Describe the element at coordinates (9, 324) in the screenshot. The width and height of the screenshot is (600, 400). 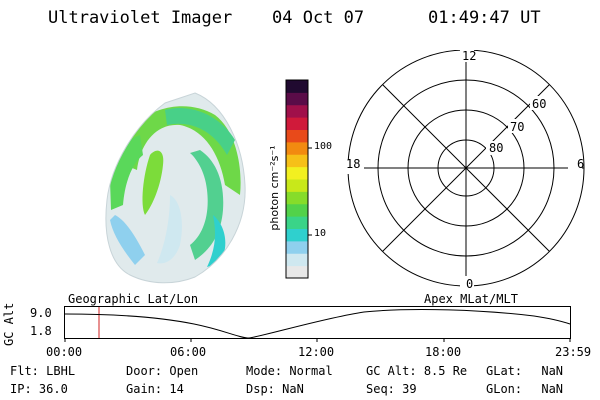
I see `timeline-axis-label: GC Alt` at that location.